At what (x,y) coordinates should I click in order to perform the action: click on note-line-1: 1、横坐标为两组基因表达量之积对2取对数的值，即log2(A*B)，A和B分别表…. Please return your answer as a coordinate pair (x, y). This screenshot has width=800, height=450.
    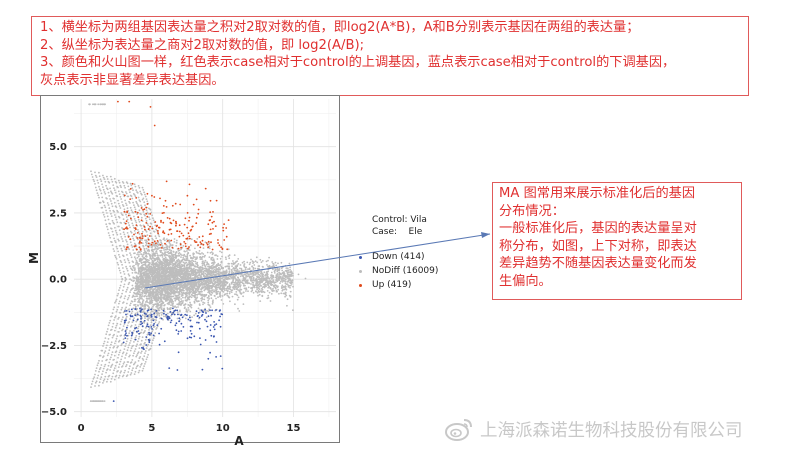
    Looking at the image, I should click on (340, 27).